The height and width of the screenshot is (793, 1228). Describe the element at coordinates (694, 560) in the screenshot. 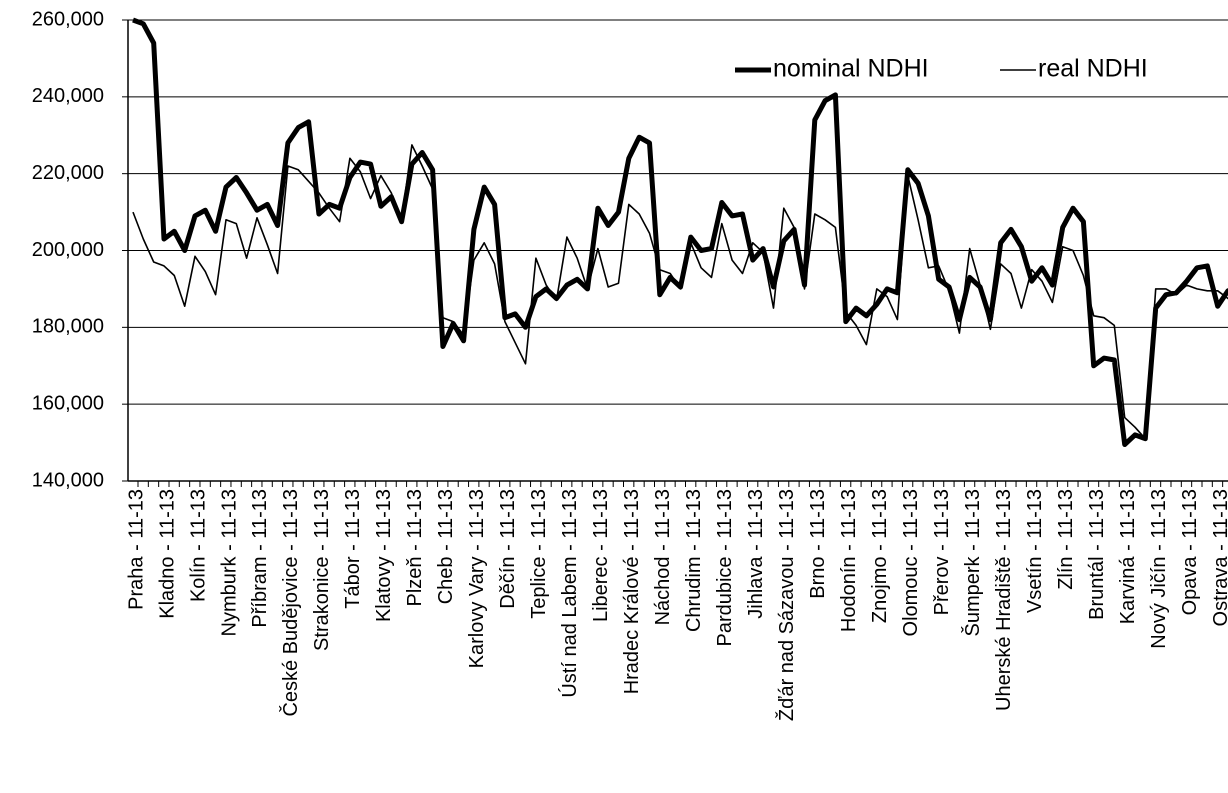

I see `x-tick-label: Chrudim - 11-13` at that location.